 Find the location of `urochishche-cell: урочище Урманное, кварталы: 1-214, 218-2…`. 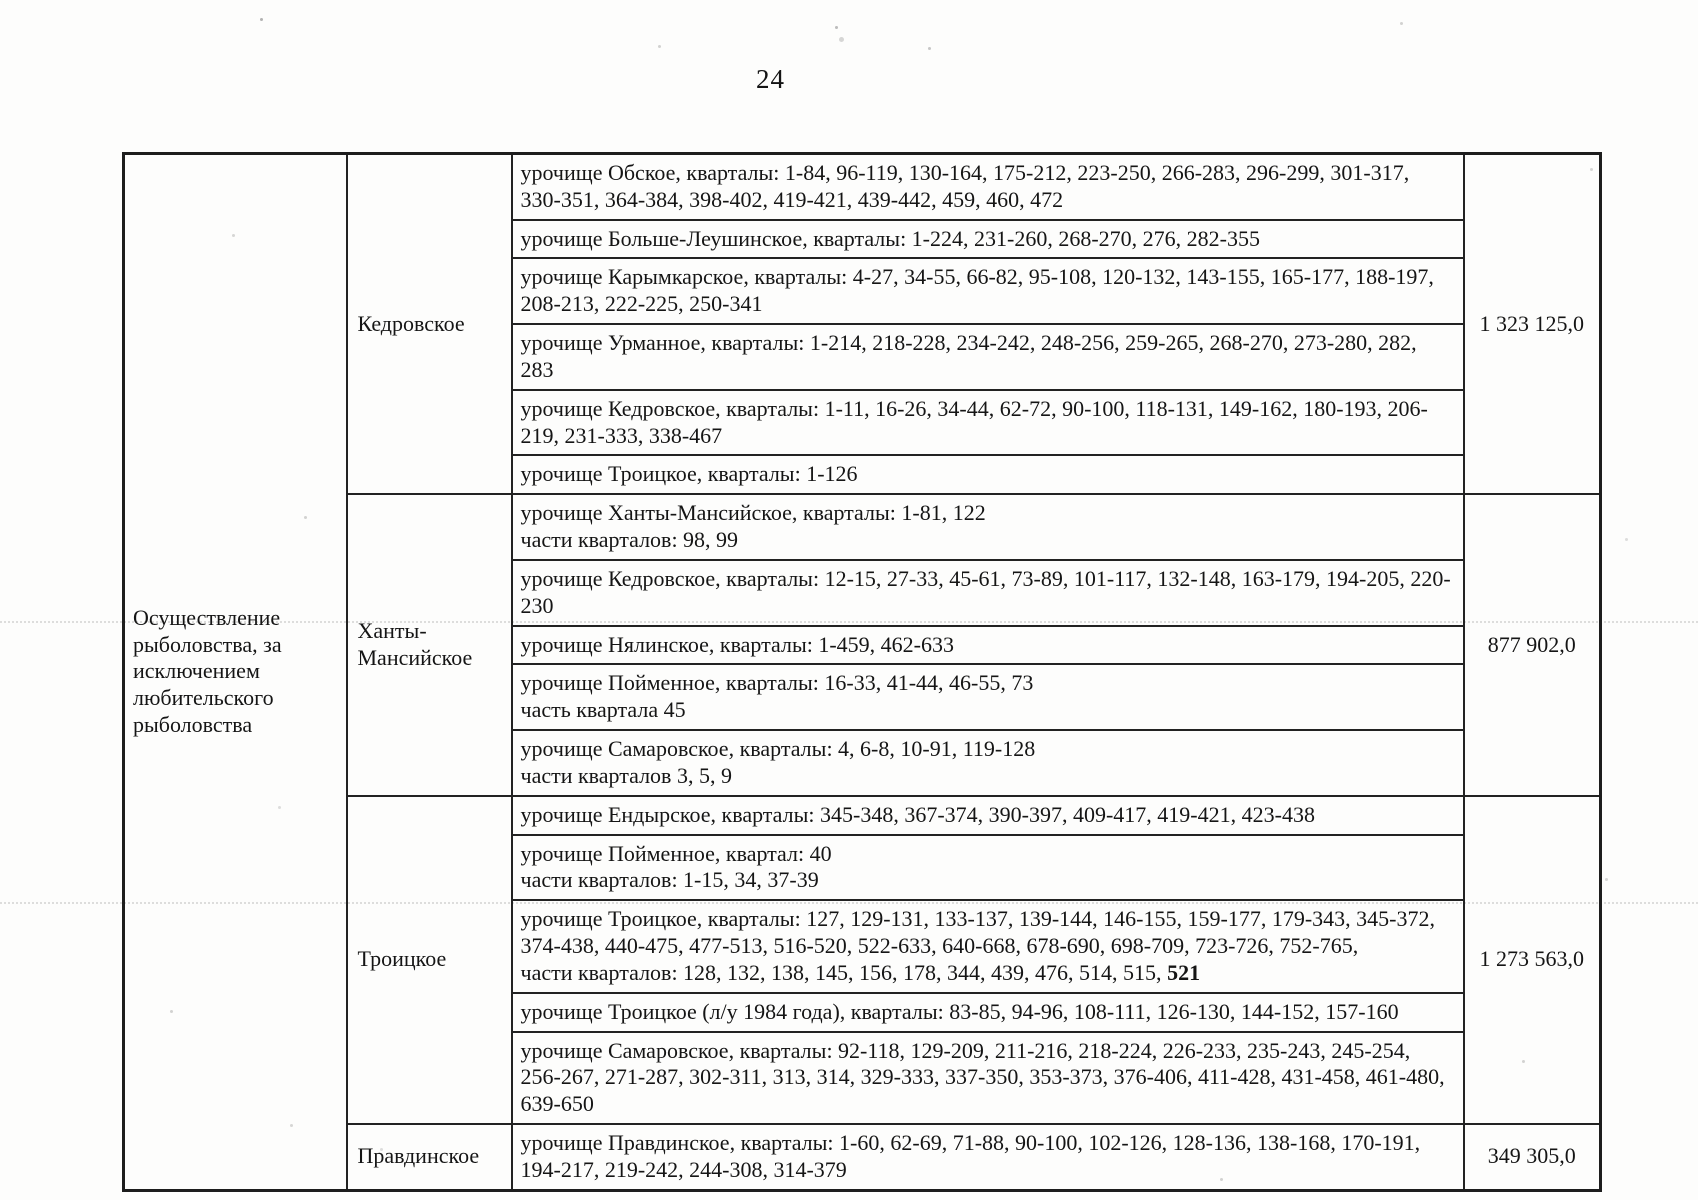

urochishche-cell: урочище Урманное, кварталы: 1-214, 218-2… is located at coordinates (987, 357).